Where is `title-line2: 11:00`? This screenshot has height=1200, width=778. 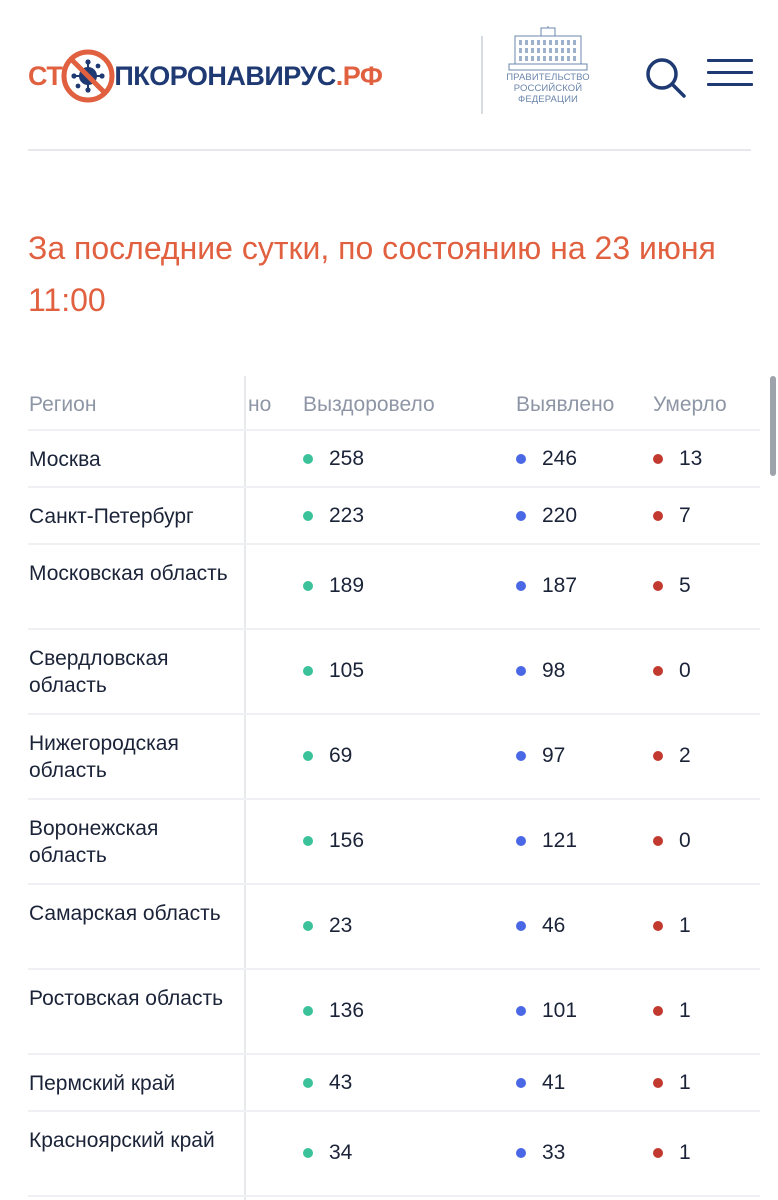
title-line2: 11:00 is located at coordinates (67, 300).